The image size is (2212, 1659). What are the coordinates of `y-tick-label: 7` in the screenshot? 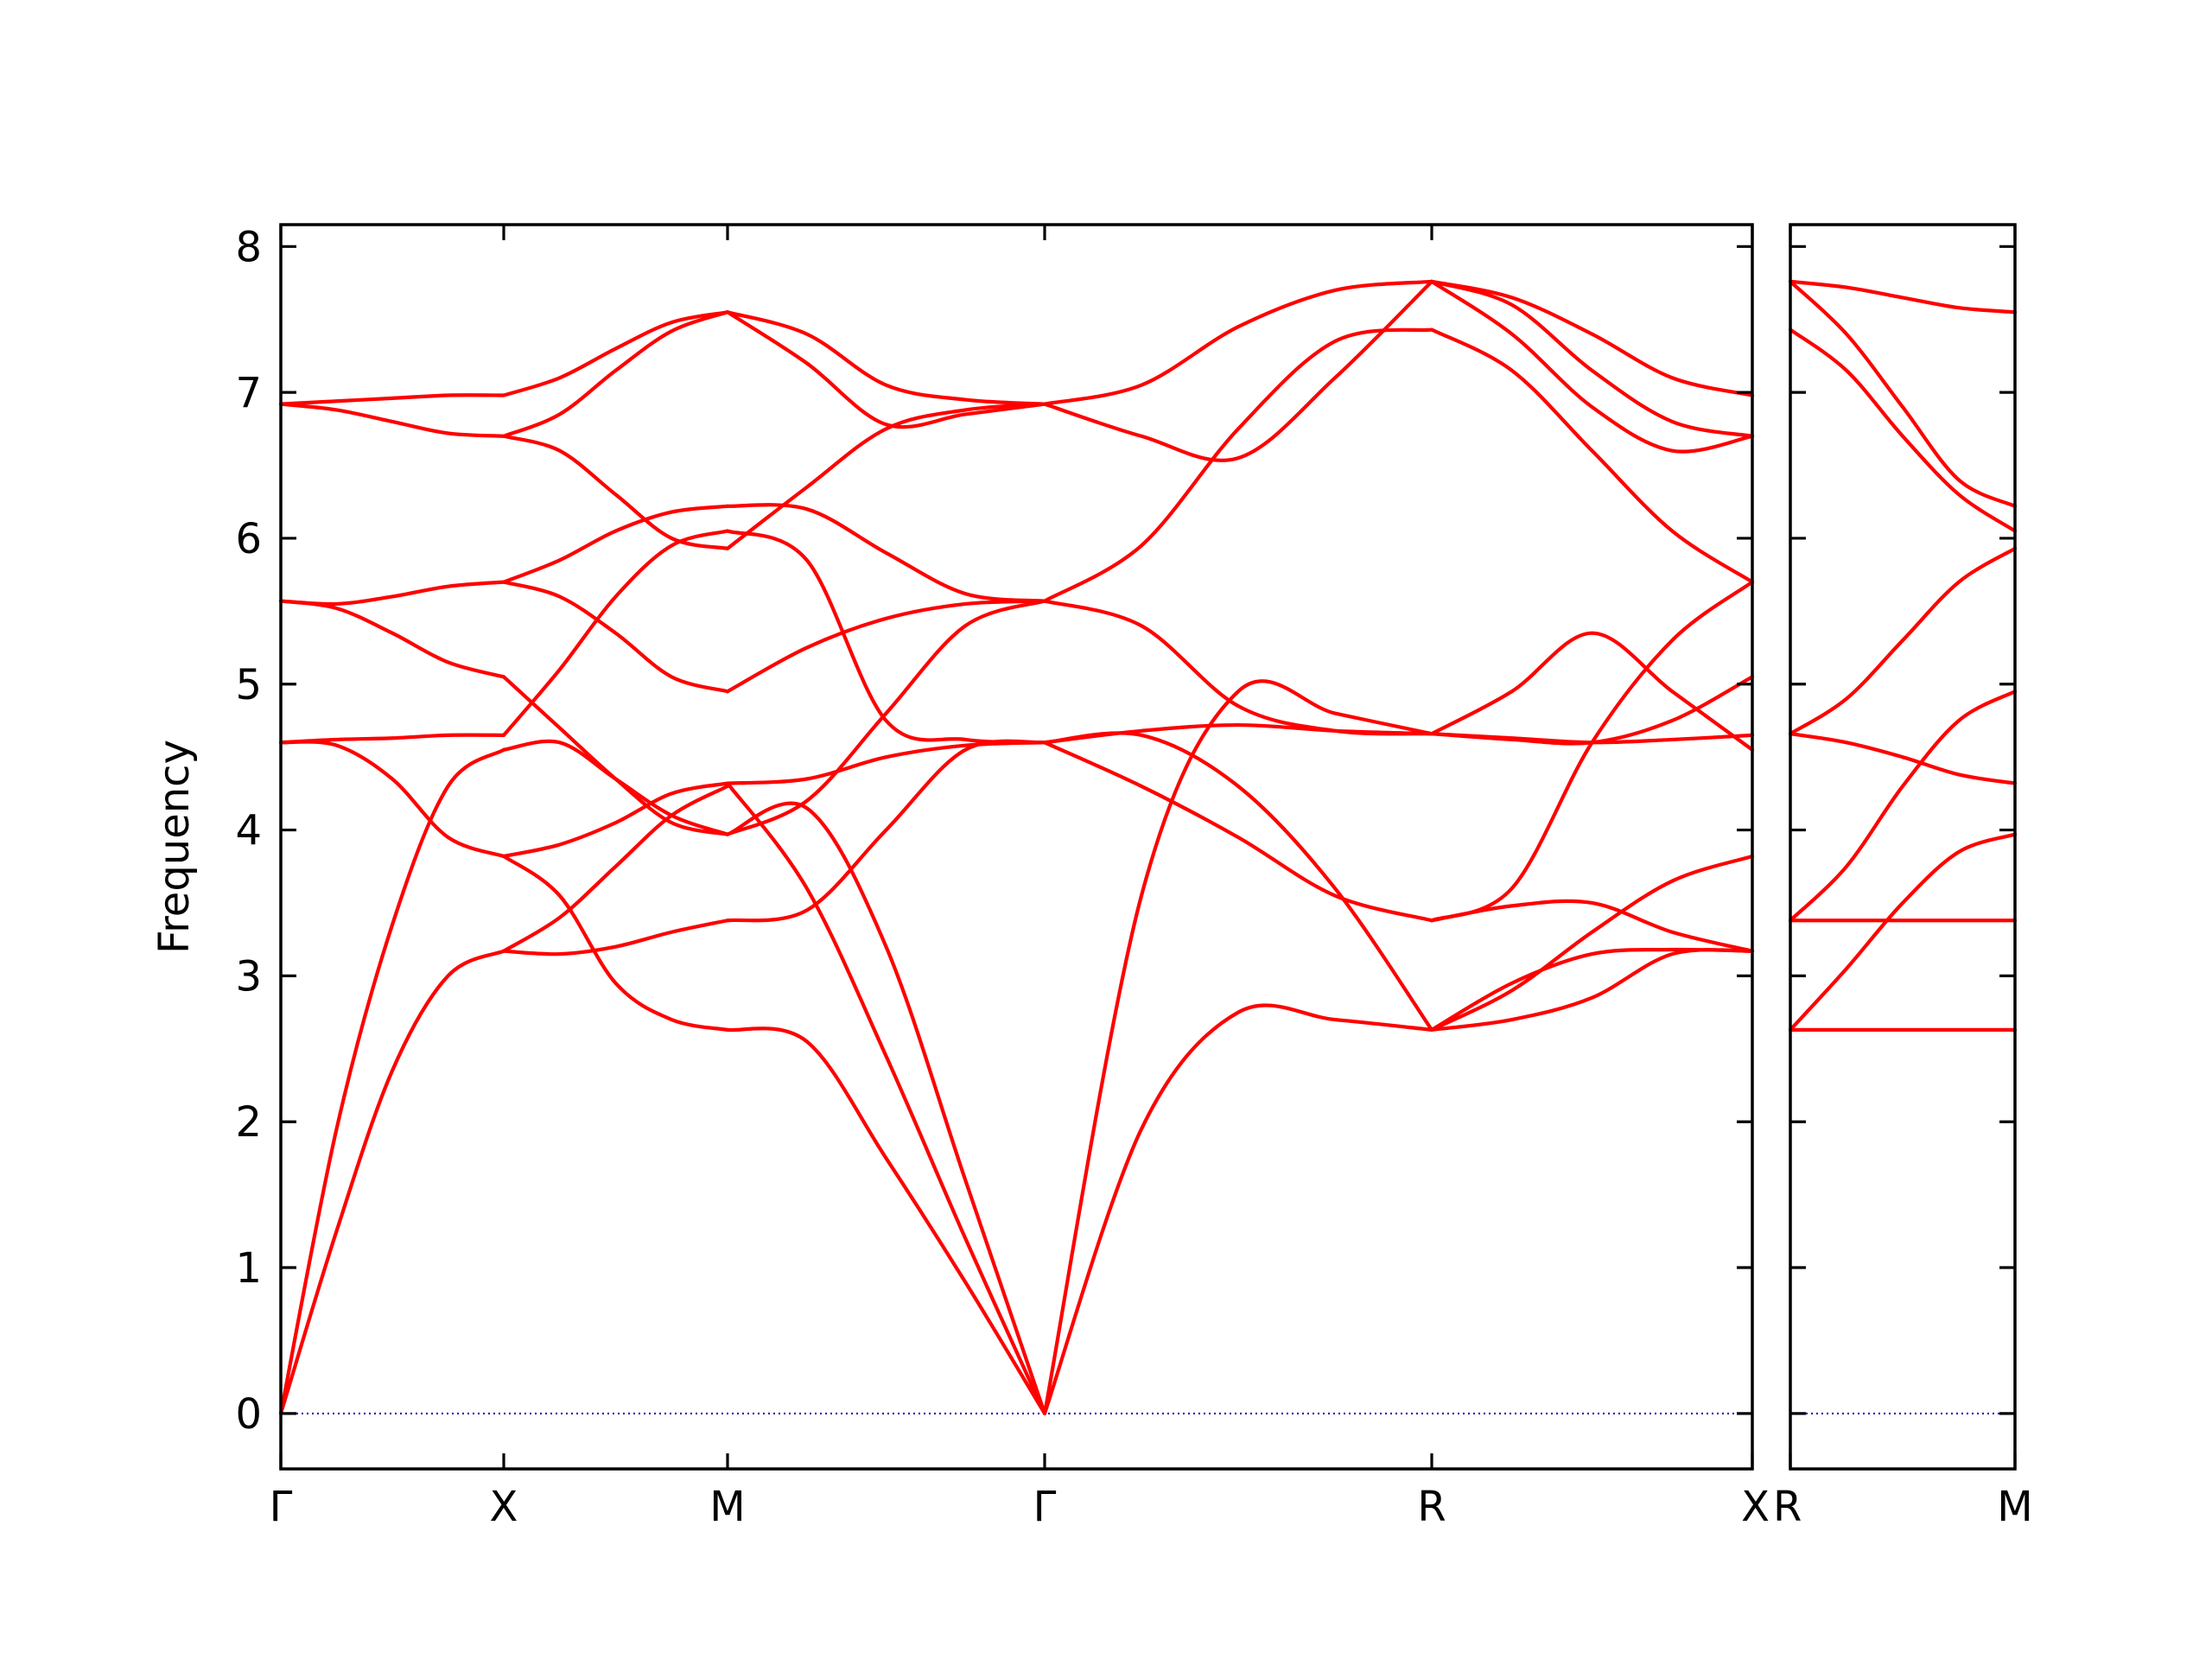 It's located at (248, 393).